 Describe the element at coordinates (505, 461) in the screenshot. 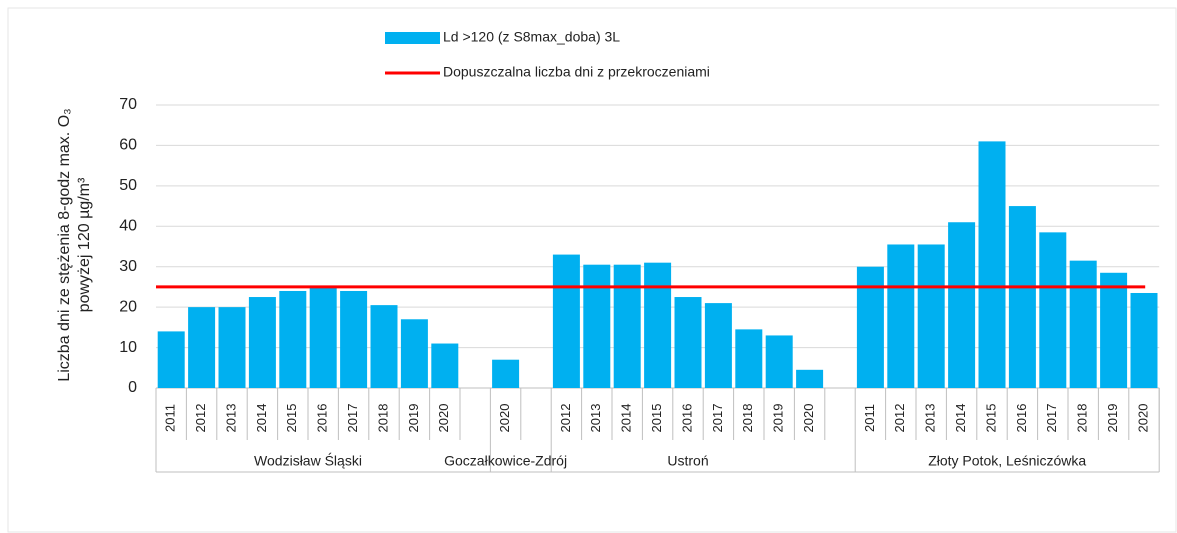

I see `group-label: Goczałkowice-Zdrój` at that location.